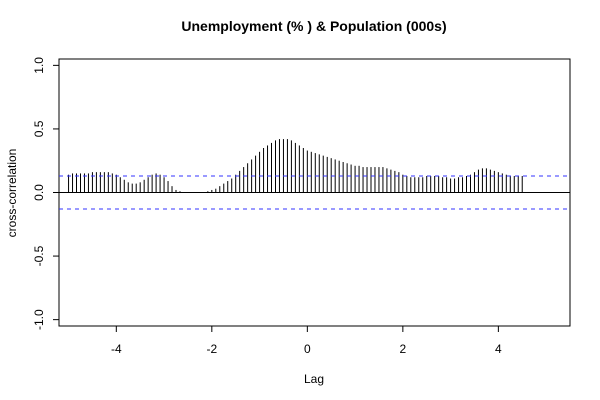  Describe the element at coordinates (39, 192) in the screenshot. I see `y-tick-label: 0.0` at that location.